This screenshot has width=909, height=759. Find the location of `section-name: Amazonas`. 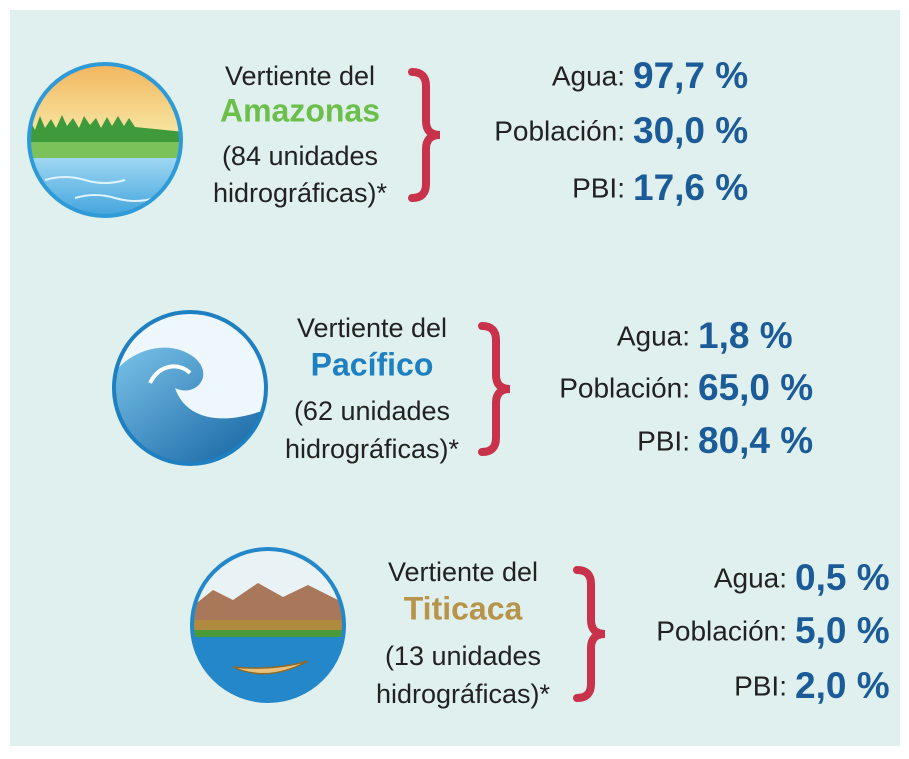

section-name: Amazonas is located at coordinates (300, 110).